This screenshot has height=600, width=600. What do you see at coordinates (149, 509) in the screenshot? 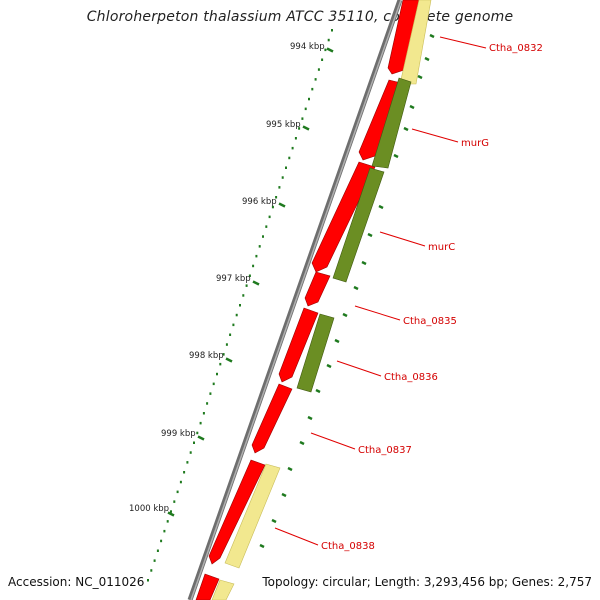
I see `scale-label-1000: 1000 kbp` at bounding box center [149, 509].